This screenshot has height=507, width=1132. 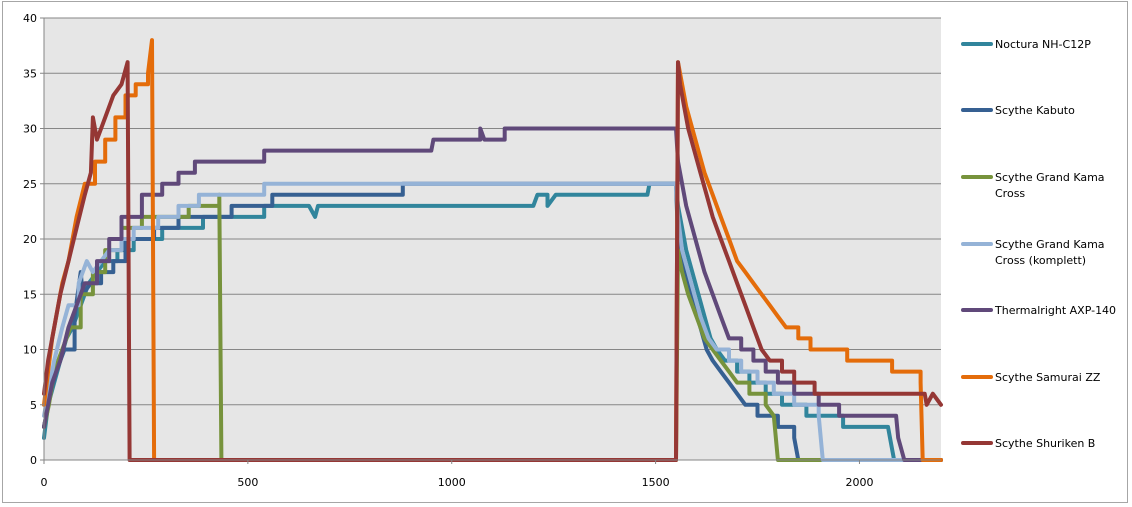 What do you see at coordinates (1045, 443) in the screenshot?
I see `legend-label-6: Scythe Shuriken B` at bounding box center [1045, 443].